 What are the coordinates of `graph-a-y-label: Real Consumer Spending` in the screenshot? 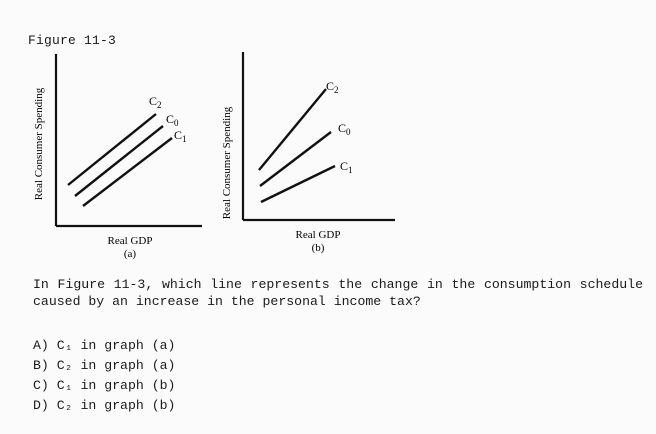 It's located at (39, 143).